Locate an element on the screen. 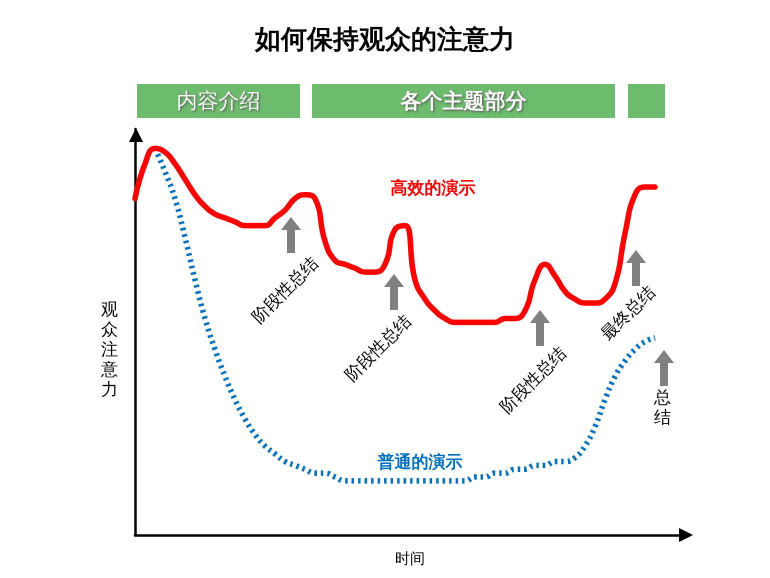  annotation: 总结 is located at coordinates (662, 408).